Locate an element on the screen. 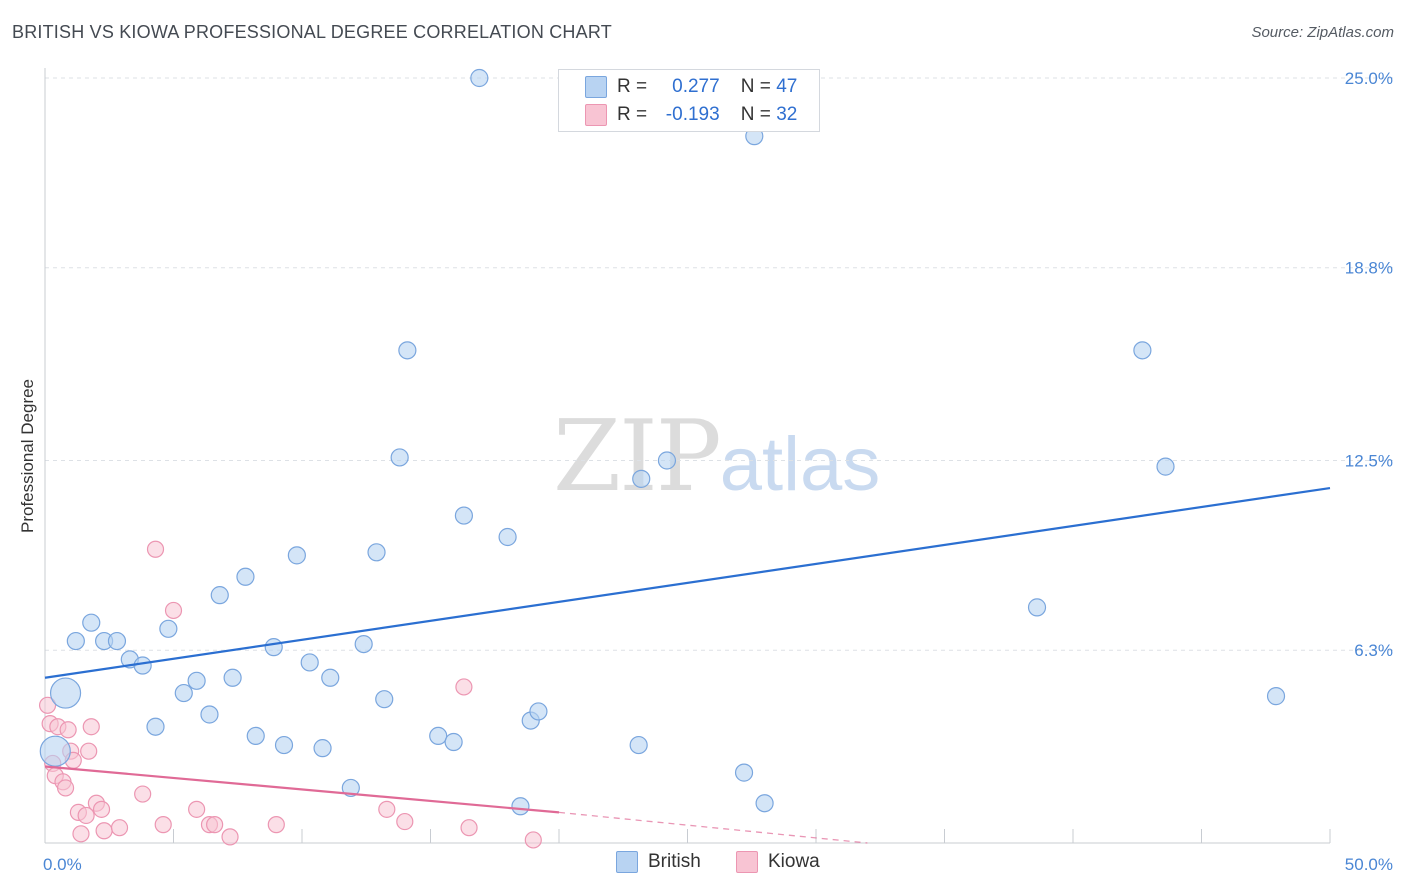 Image resolution: width=1406 pixels, height=892 pixels. legend-text-british: R = 0.277 N = 47 is located at coordinates (707, 87).